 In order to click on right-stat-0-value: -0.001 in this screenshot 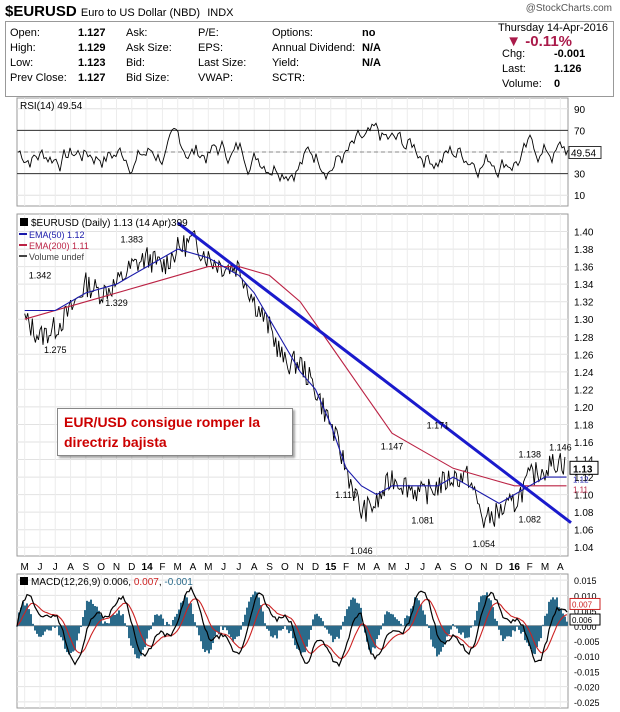, I will do `click(570, 54)`.